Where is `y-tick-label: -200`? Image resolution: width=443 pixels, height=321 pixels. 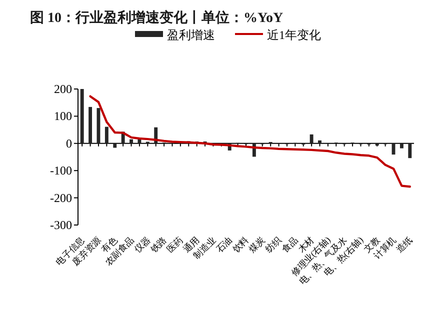
y-tick-label: -200 is located at coordinates (61, 197).